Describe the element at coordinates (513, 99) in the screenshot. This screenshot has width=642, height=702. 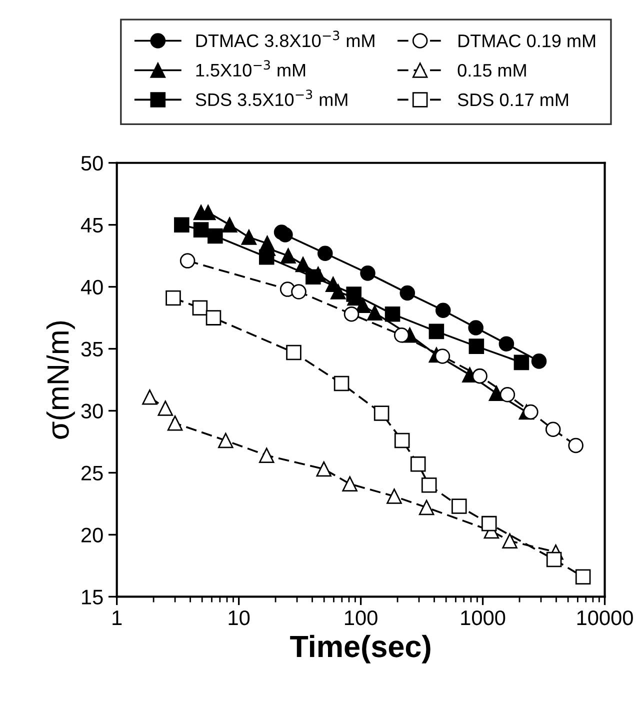
I see `legend-label: SDS 0.17 mM` at that location.